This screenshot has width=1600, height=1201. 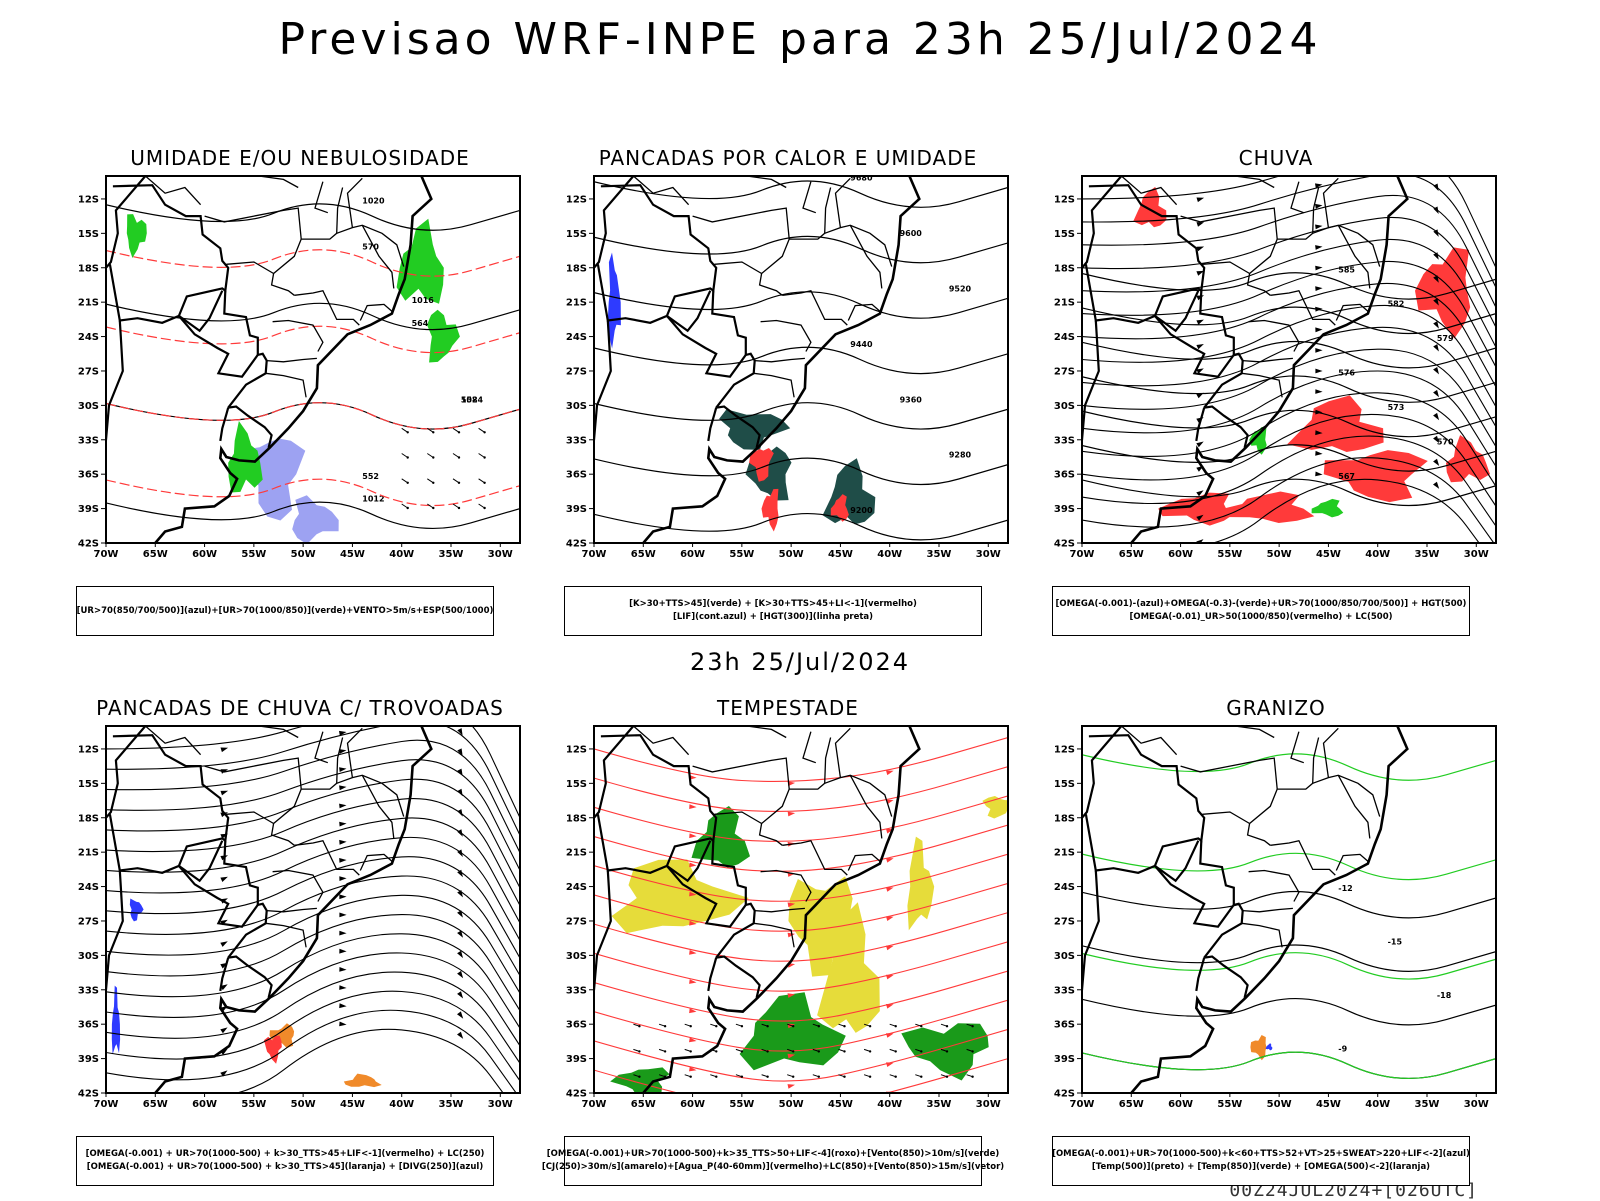 I want to click on lat-label: 27S, so click(x=1064, y=371).